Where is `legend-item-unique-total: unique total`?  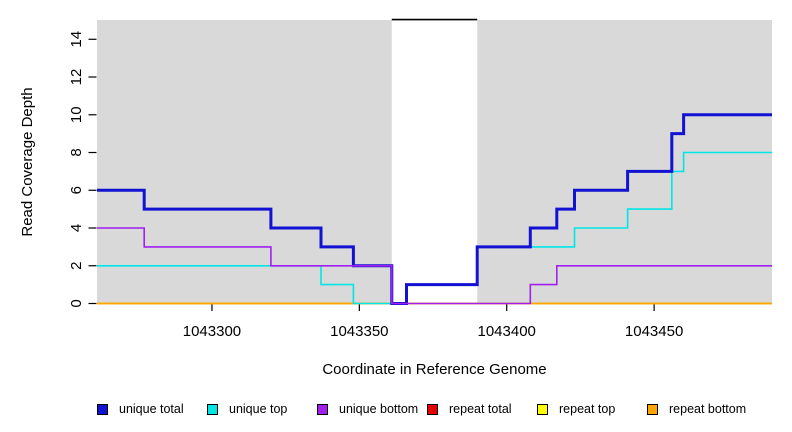
legend-item-unique-total: unique total is located at coordinates (140, 409).